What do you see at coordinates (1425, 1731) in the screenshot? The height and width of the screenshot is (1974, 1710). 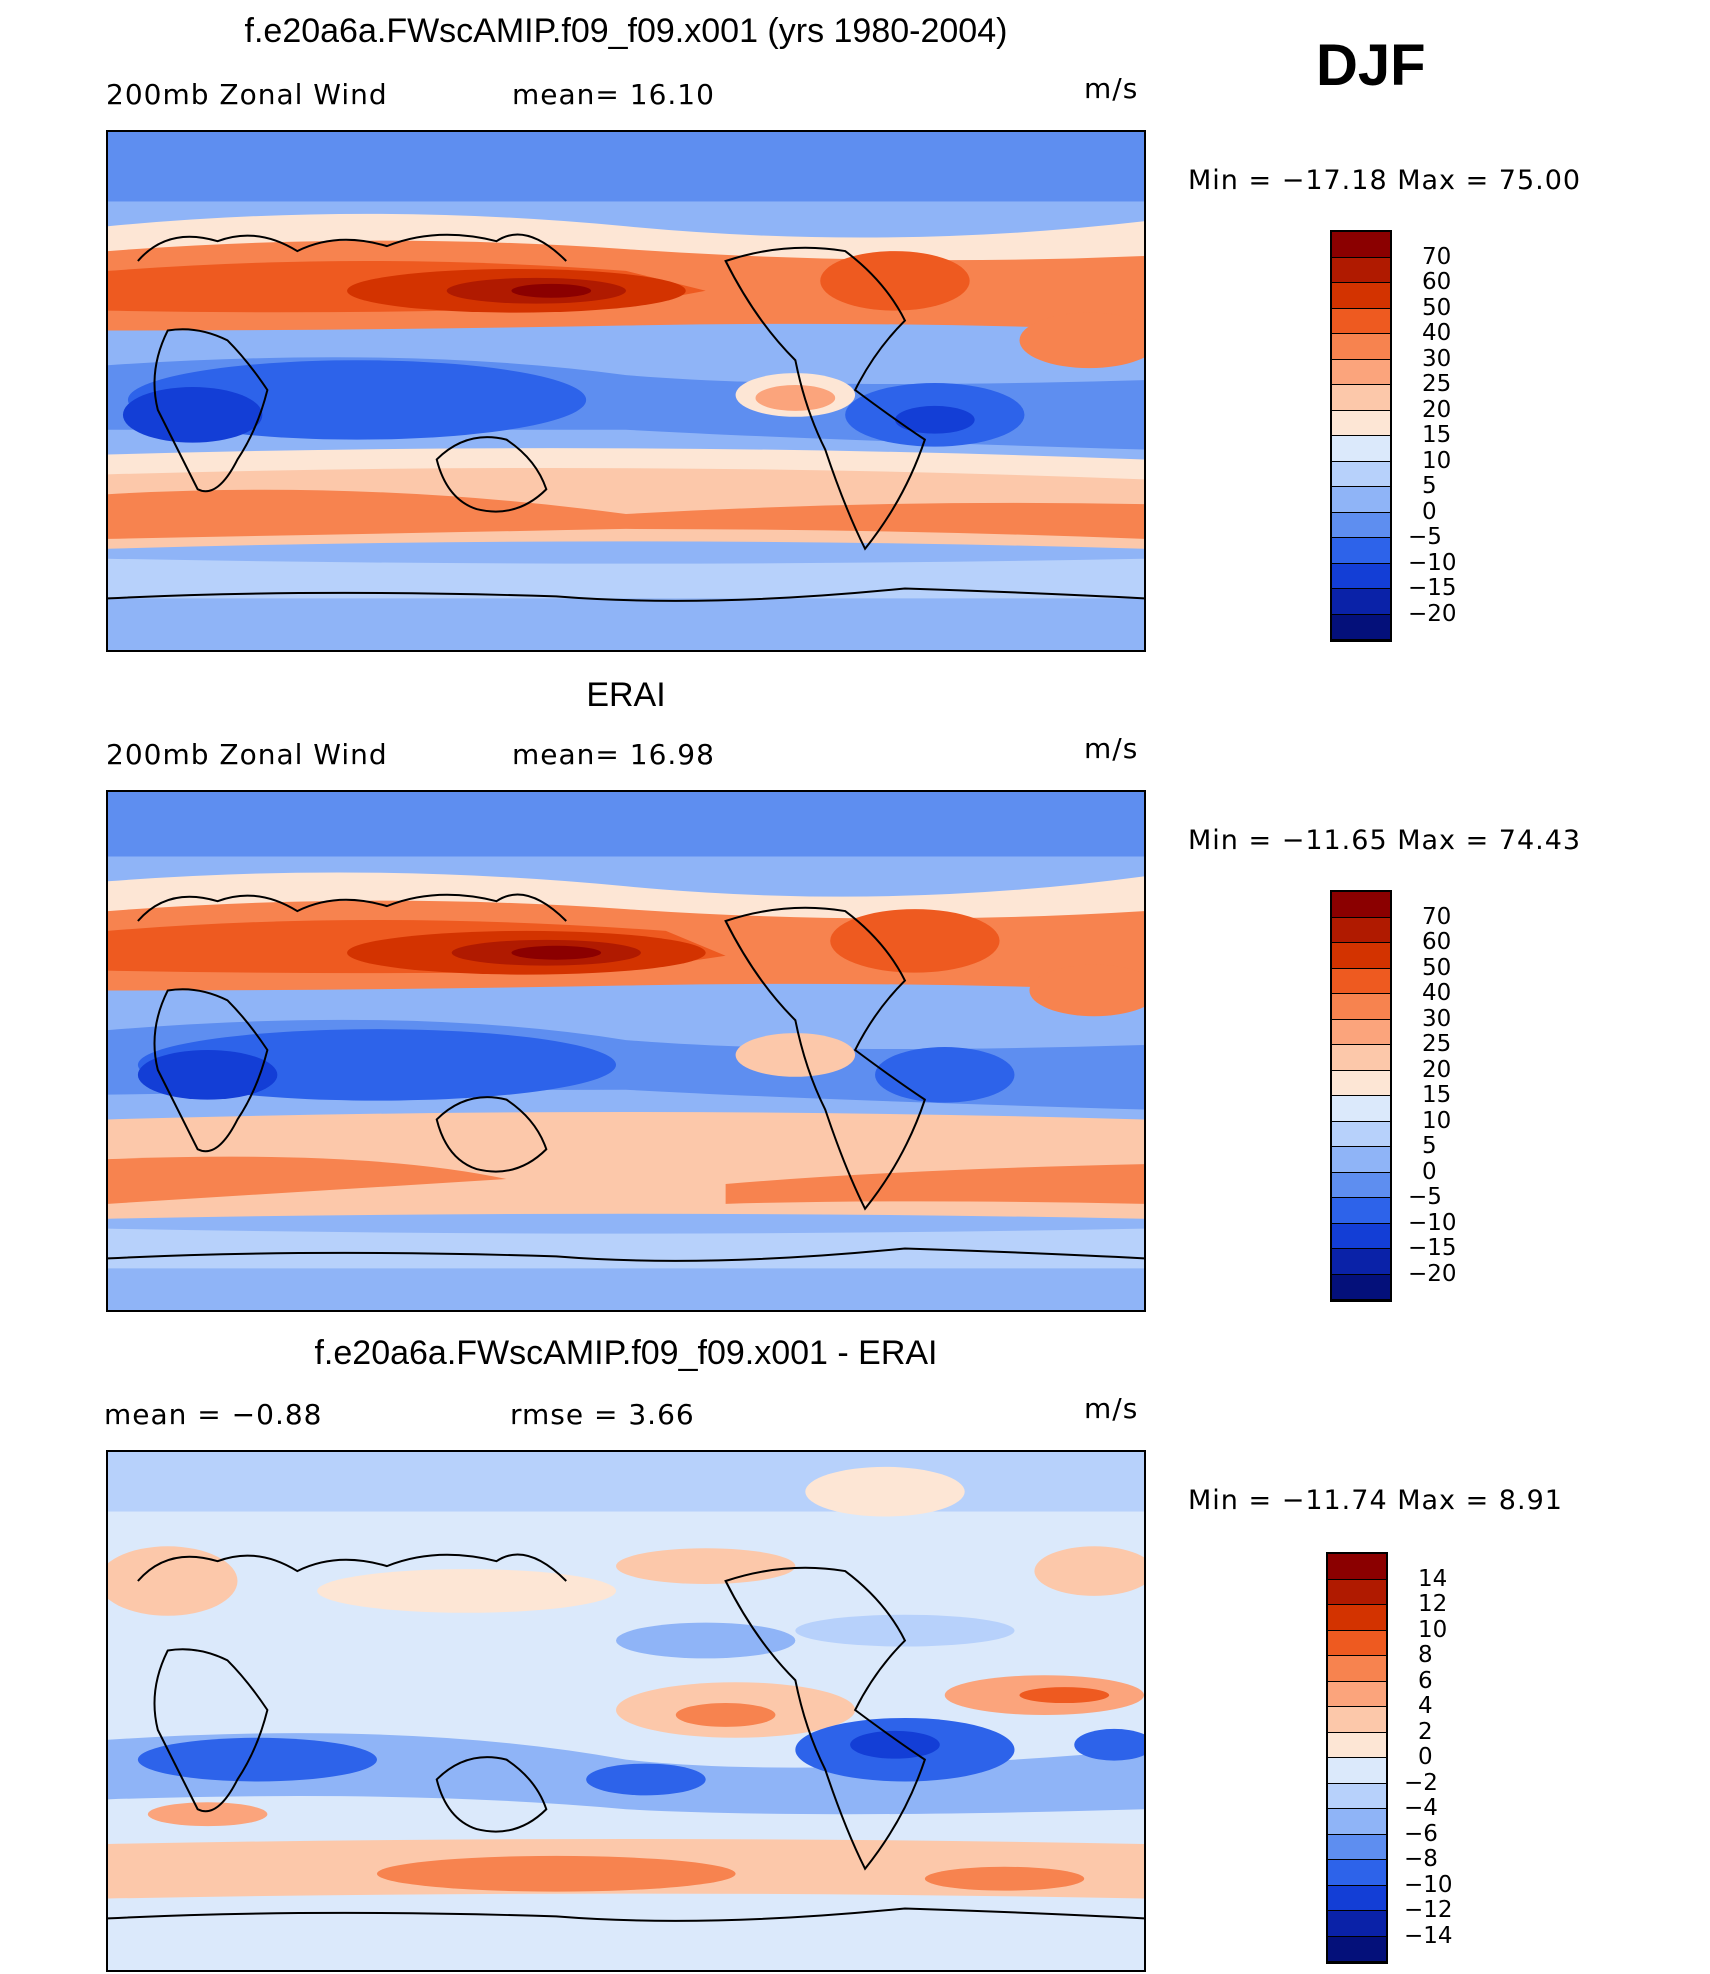 I see `colorbar-tick-label: 2` at bounding box center [1425, 1731].